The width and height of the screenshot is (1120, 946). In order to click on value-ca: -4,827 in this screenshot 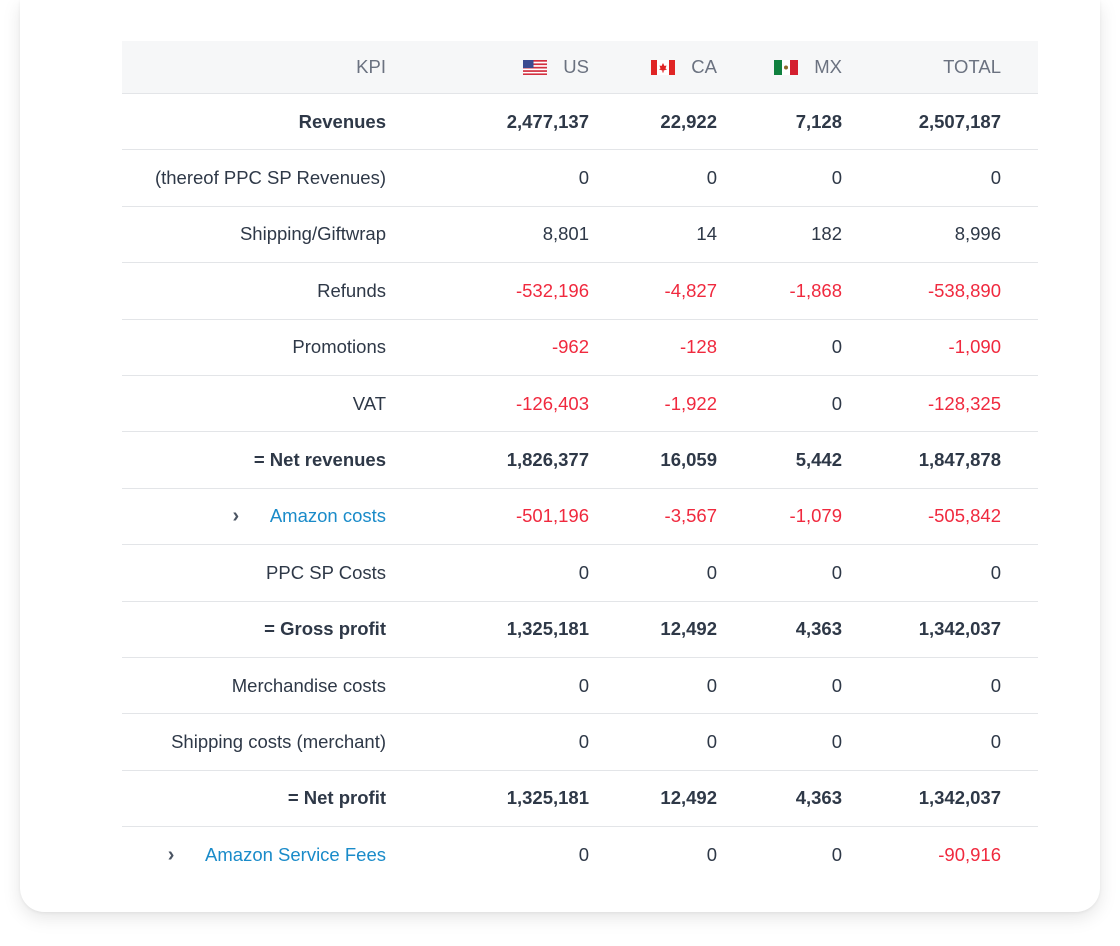, I will do `click(690, 290)`.